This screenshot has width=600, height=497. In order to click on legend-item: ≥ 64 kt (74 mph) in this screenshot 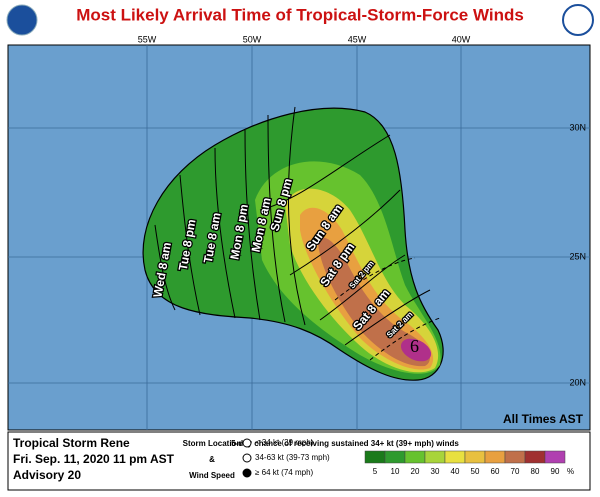, I will do `click(284, 472)`.